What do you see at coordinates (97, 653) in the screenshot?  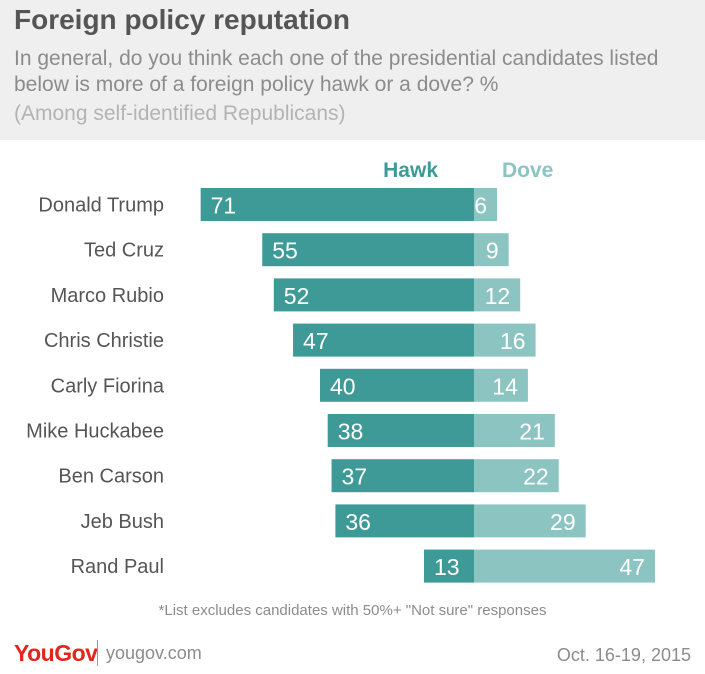 I see `logo-divider` at bounding box center [97, 653].